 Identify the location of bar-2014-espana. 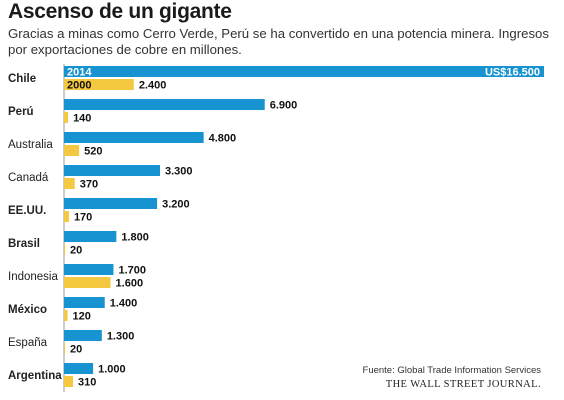
(83, 335).